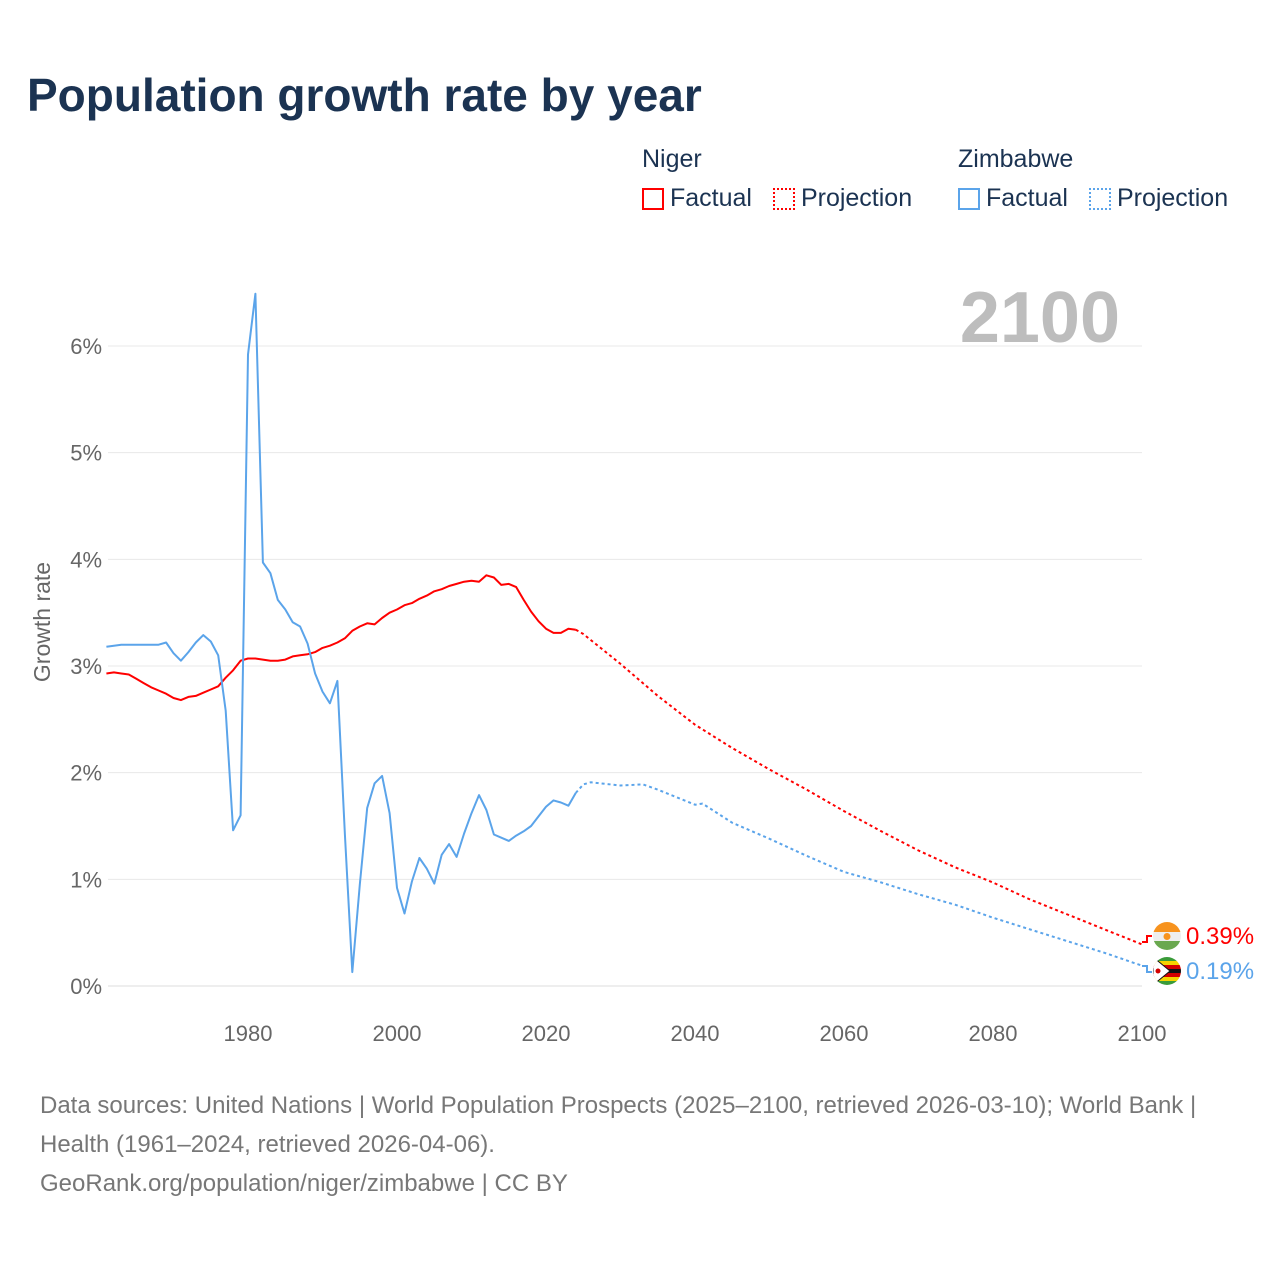 Image resolution: width=1280 pixels, height=1280 pixels. Describe the element at coordinates (86, 346) in the screenshot. I see `y-tick-label: 6%` at that location.